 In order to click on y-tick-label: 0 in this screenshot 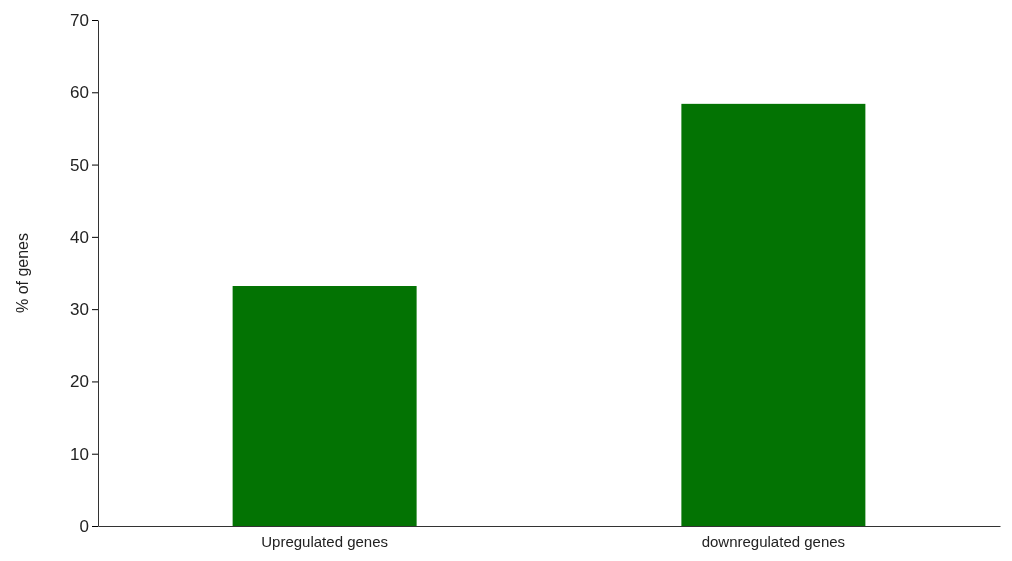, I will do `click(84, 526)`.